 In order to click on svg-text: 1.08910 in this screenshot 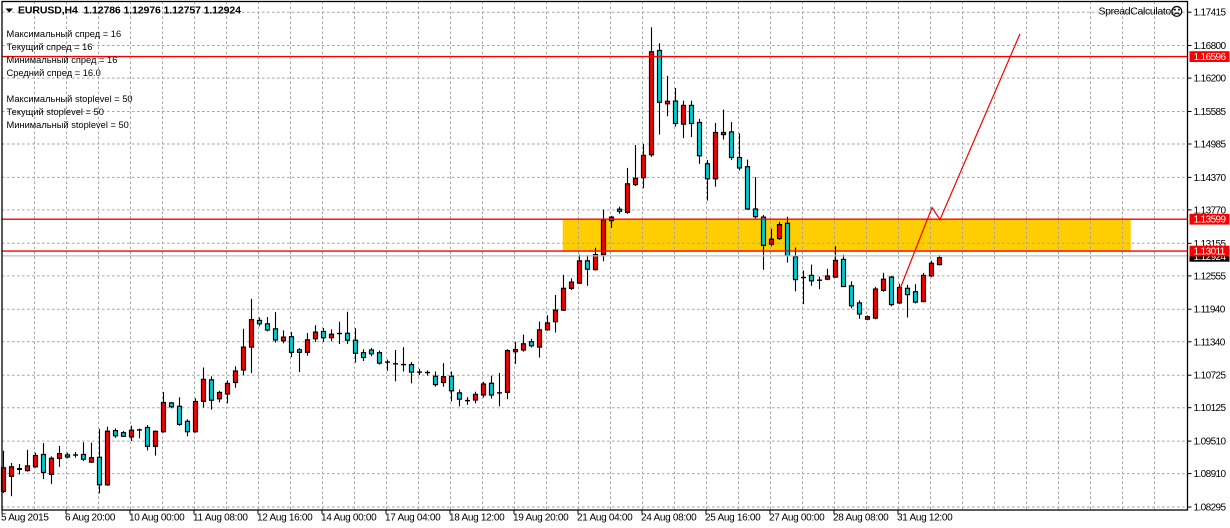, I will do `click(1210, 474)`.